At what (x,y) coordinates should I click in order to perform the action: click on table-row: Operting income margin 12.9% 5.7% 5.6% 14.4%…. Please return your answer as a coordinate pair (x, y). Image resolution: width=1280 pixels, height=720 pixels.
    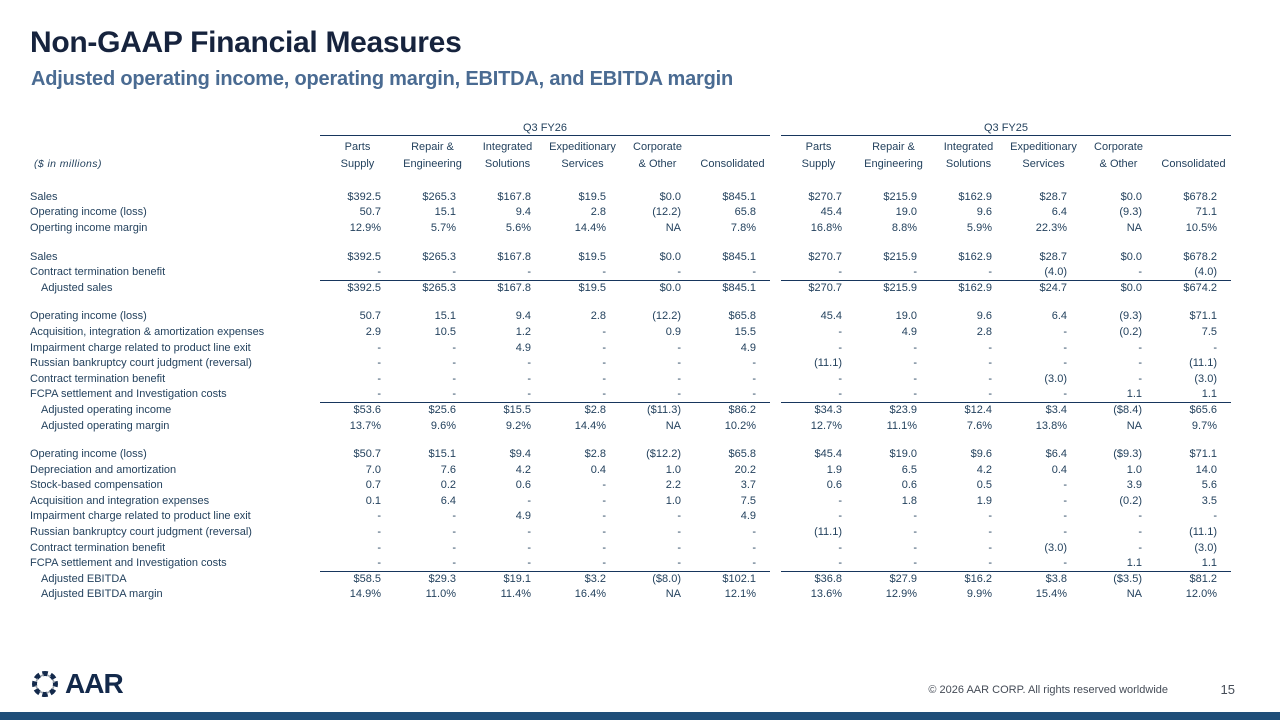
    Looking at the image, I should click on (636, 228).